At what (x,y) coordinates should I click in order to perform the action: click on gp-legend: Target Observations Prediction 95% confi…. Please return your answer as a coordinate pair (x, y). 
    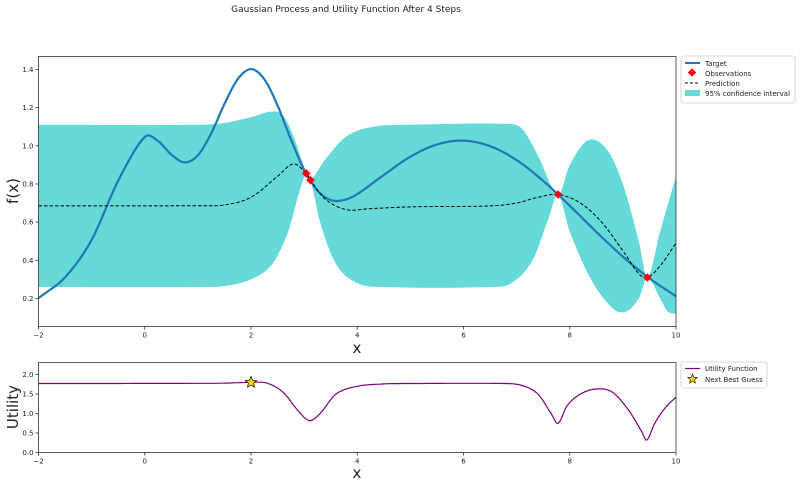
    Looking at the image, I should click on (738, 79).